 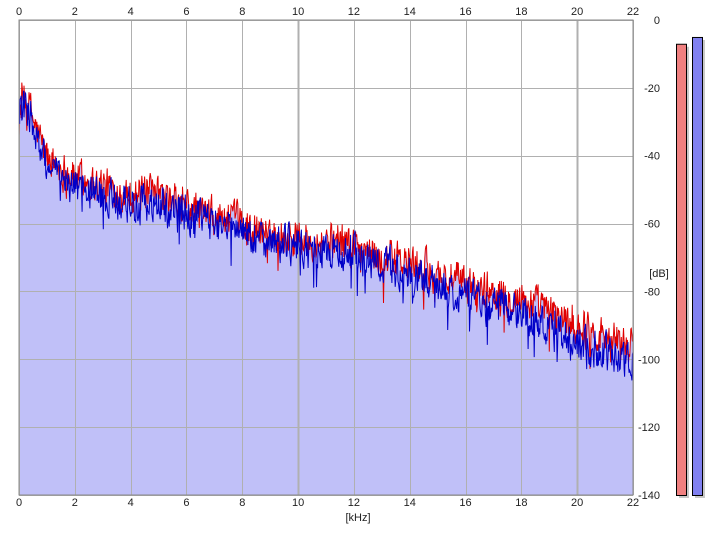 I want to click on x-tick-label-bottom: 22, so click(x=633, y=503).